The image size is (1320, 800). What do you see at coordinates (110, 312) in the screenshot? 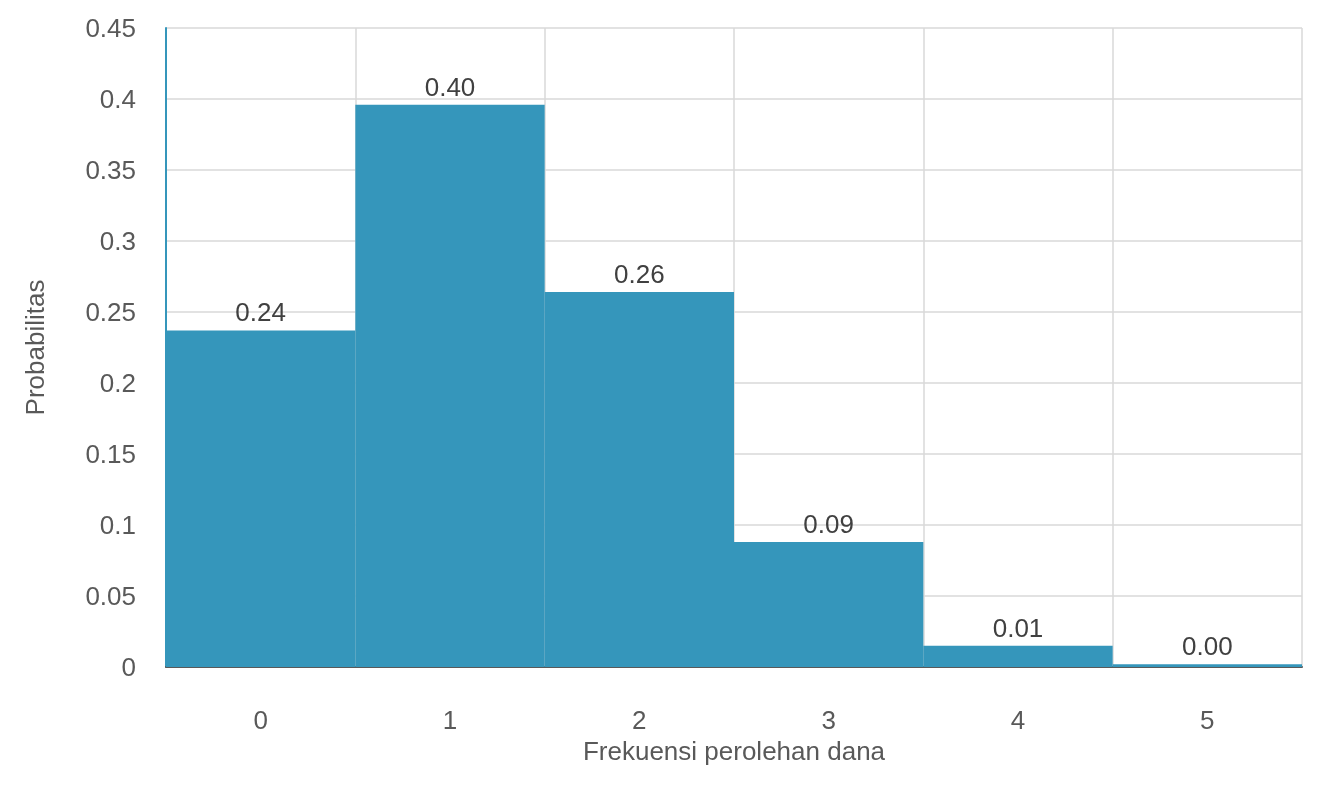
I see `y-tick-label: 0.25` at bounding box center [110, 312].